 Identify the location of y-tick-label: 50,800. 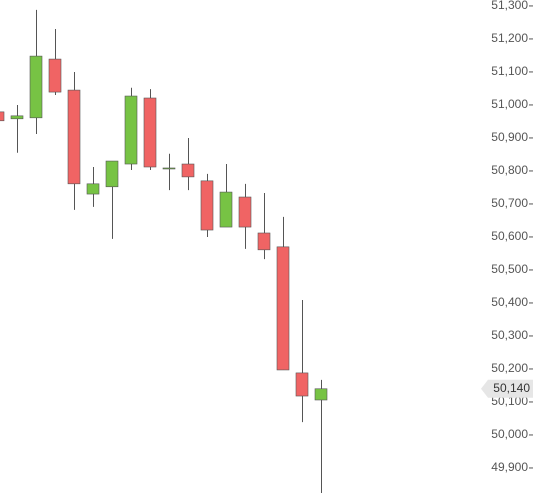
(509, 170).